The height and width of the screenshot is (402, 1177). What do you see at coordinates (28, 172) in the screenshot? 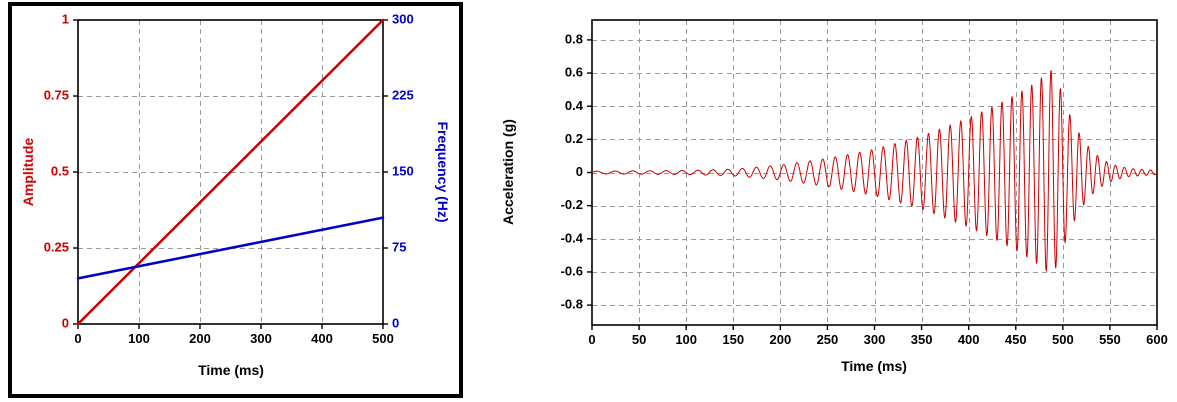
I see `left-y-axis-label: Amplitude` at bounding box center [28, 172].